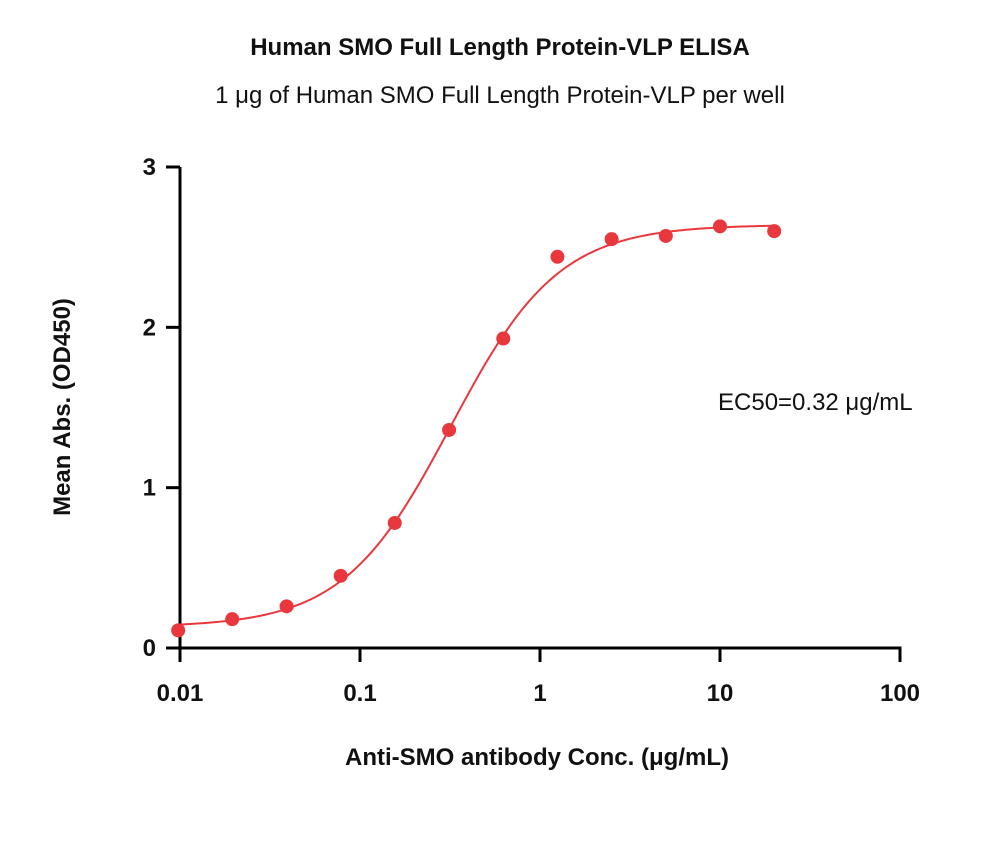 This screenshot has width=1000, height=846. Describe the element at coordinates (720, 693) in the screenshot. I see `x-tick-label: 10` at that location.